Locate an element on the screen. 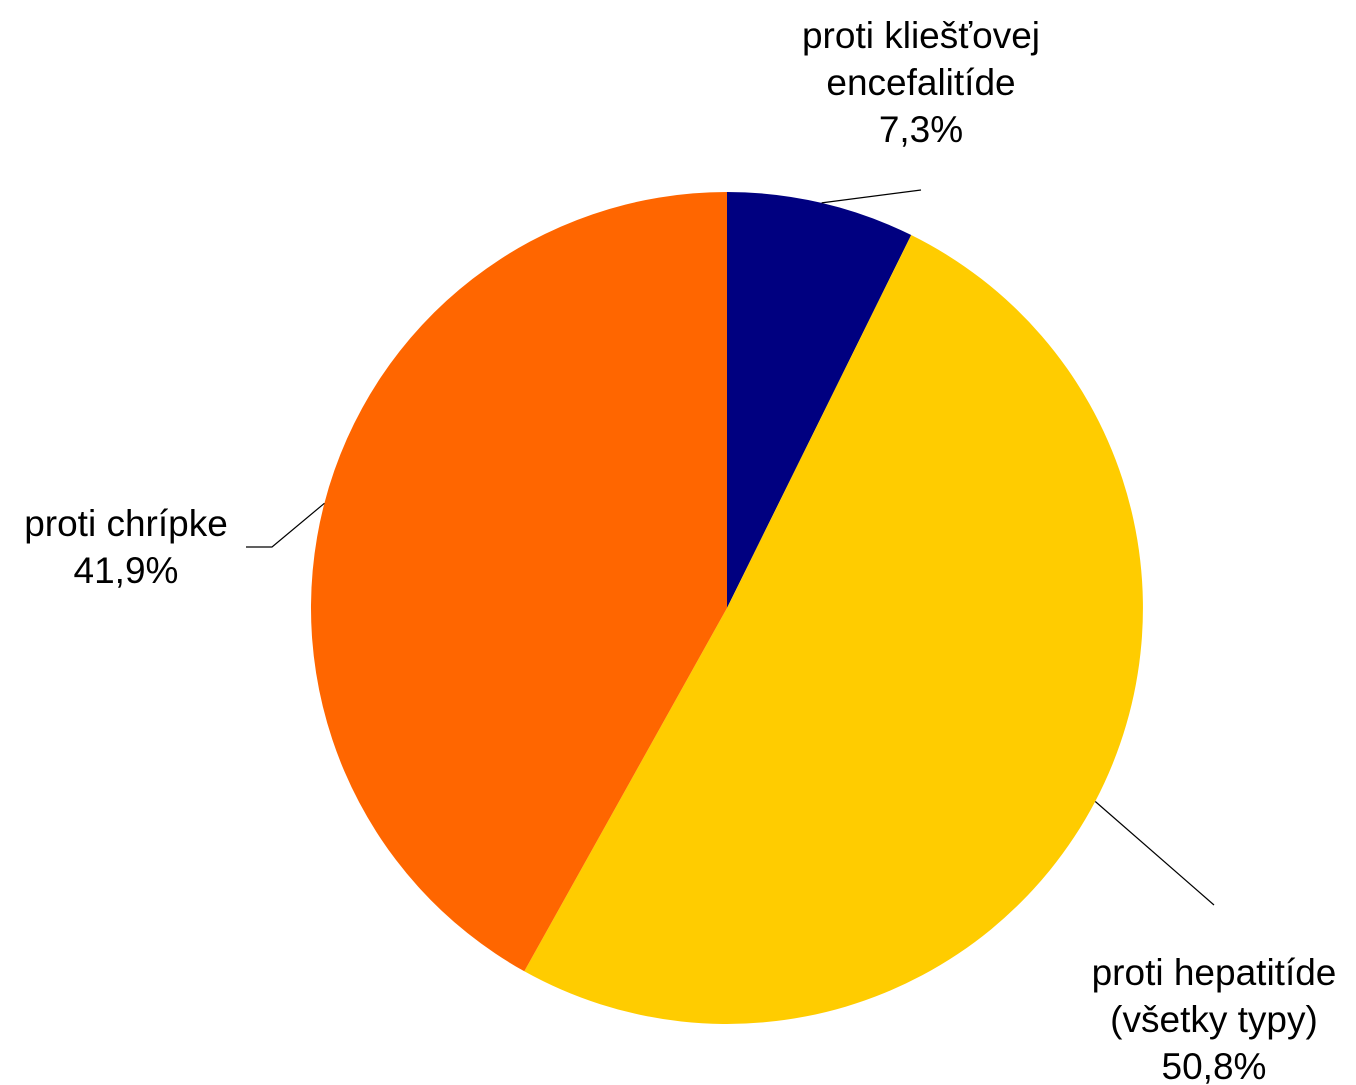 The image size is (1356, 1085). slice-category-label: proti hepatitíde is located at coordinates (1214, 972).